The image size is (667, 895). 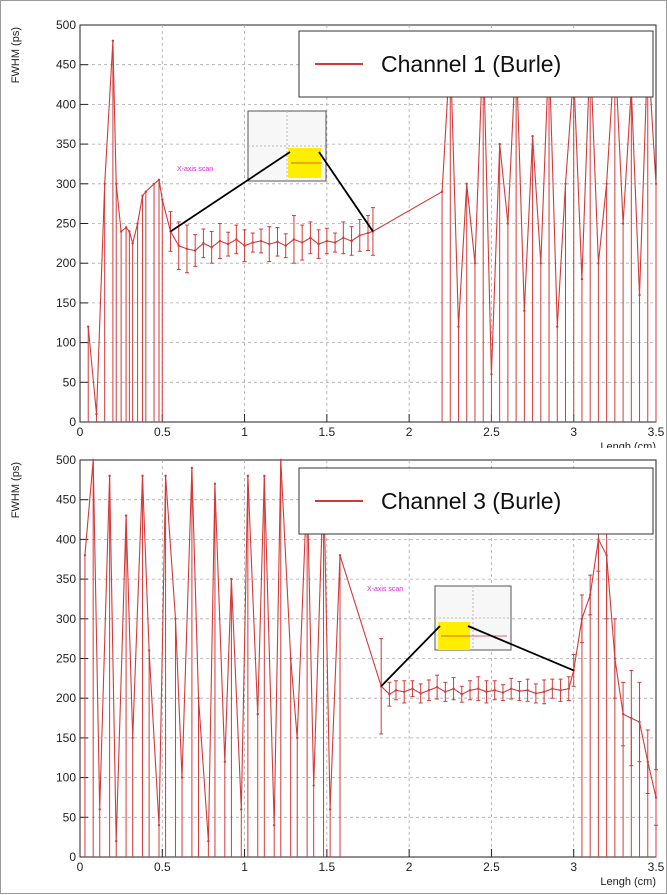 I want to click on y-axis-label: FWHM (ps), so click(x=16, y=490).